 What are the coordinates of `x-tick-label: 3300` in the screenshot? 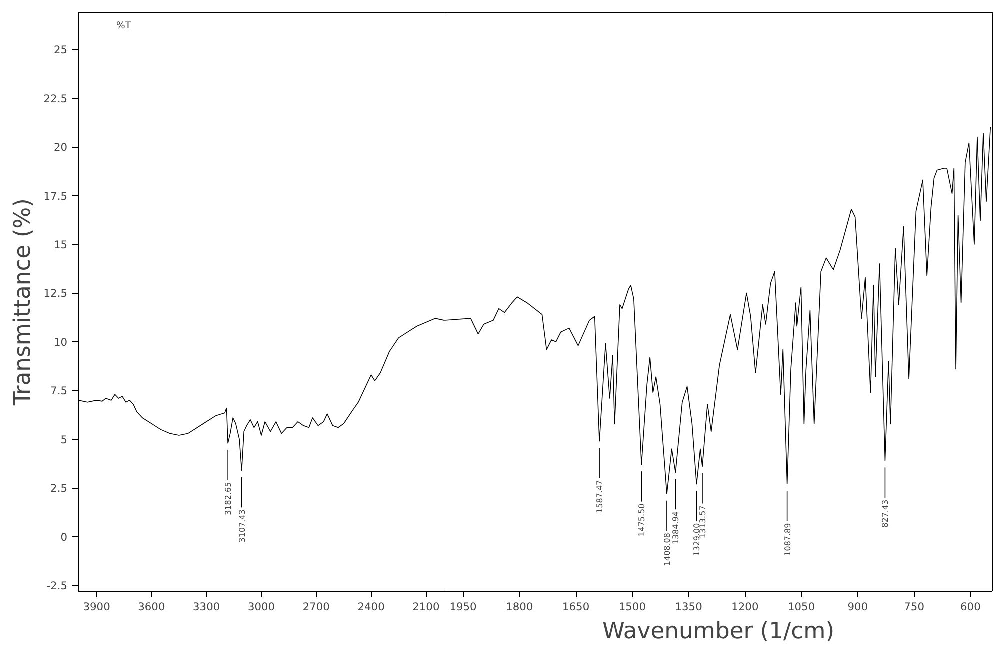 It's located at (206, 607).